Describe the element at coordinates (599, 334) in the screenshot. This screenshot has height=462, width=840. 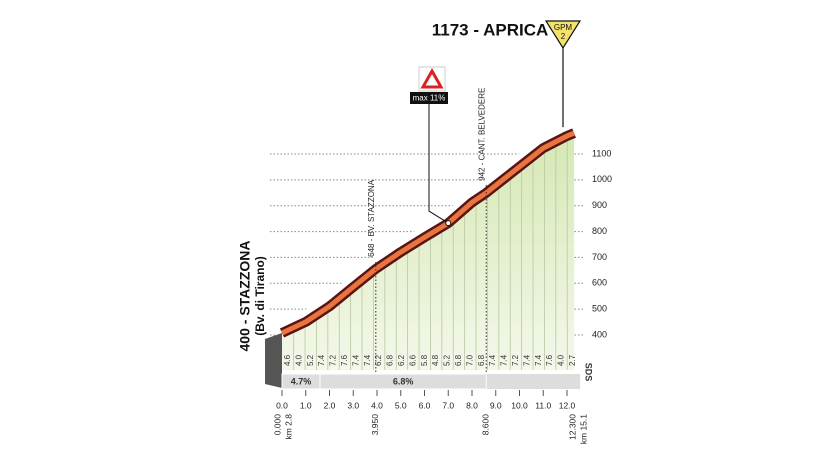
I see `y-tick-label: 400` at that location.